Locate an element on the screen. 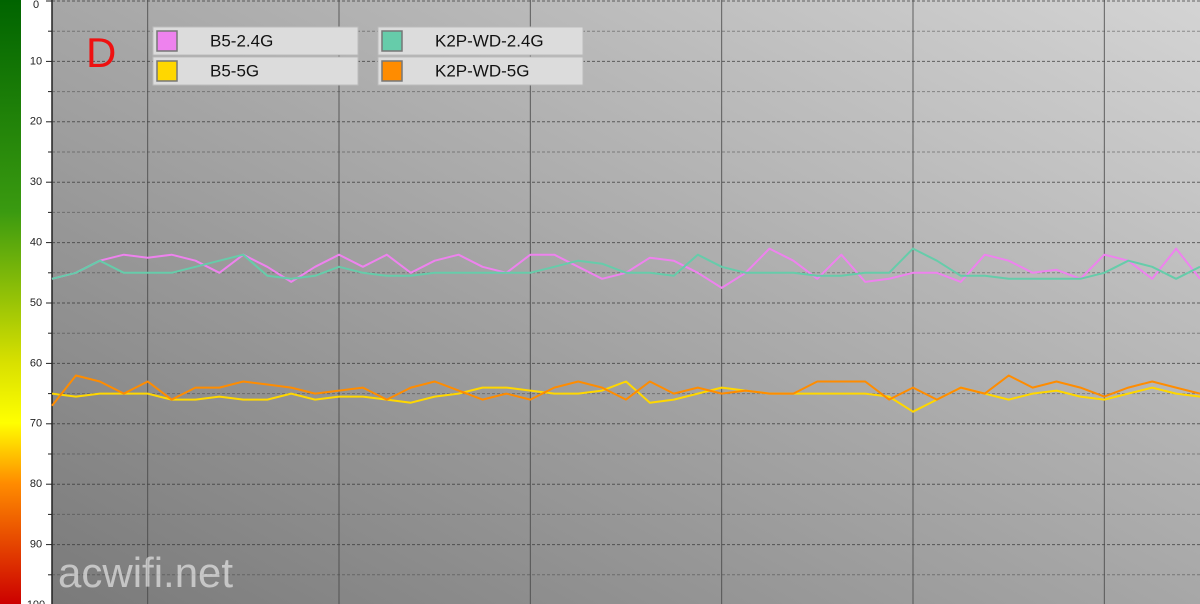 This screenshot has width=1200, height=604. y-tick-label: 0 is located at coordinates (36, 5).